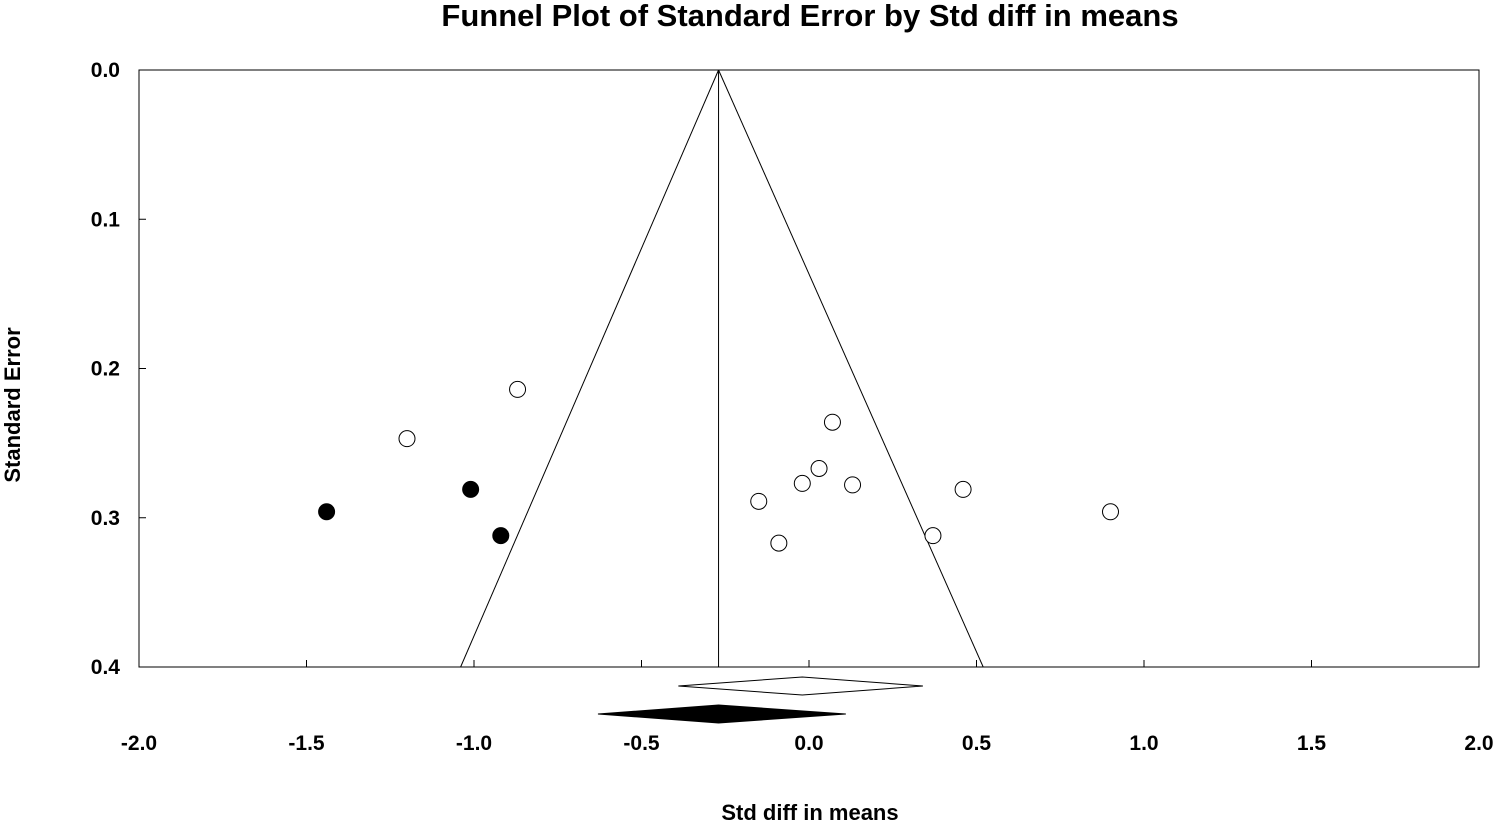 This screenshot has height=821, width=1495. I want to click on x-tick-label: 2.0, so click(1478, 743).